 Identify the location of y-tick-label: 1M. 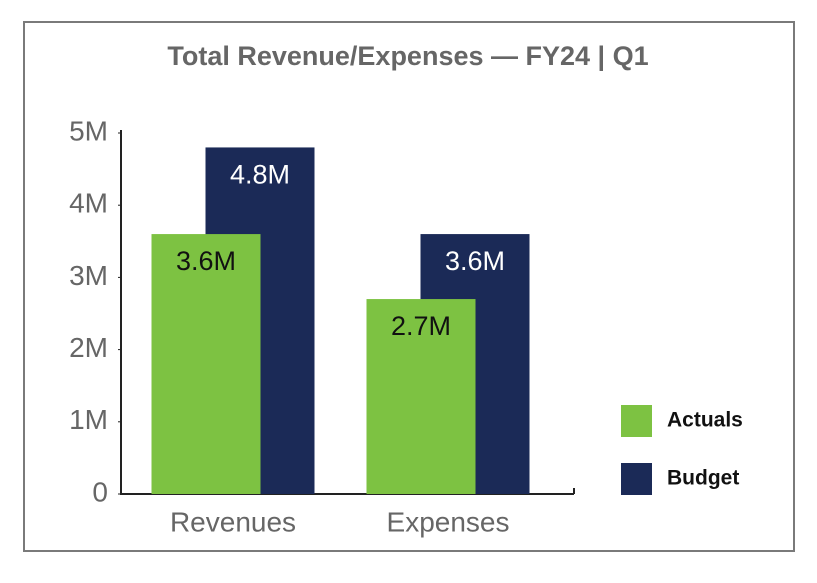
(88, 419).